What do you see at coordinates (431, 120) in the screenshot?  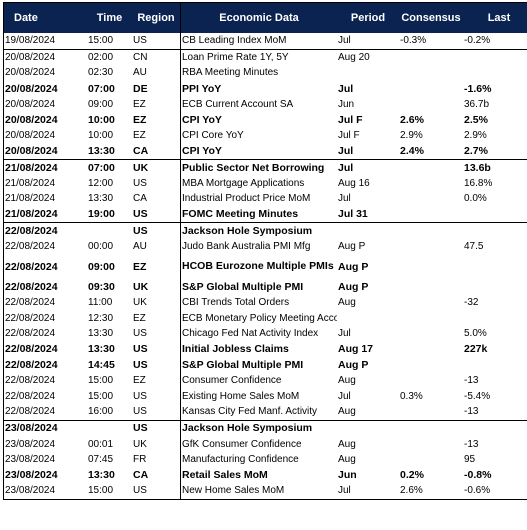 I see `cell-consensus: 2.6%` at bounding box center [431, 120].